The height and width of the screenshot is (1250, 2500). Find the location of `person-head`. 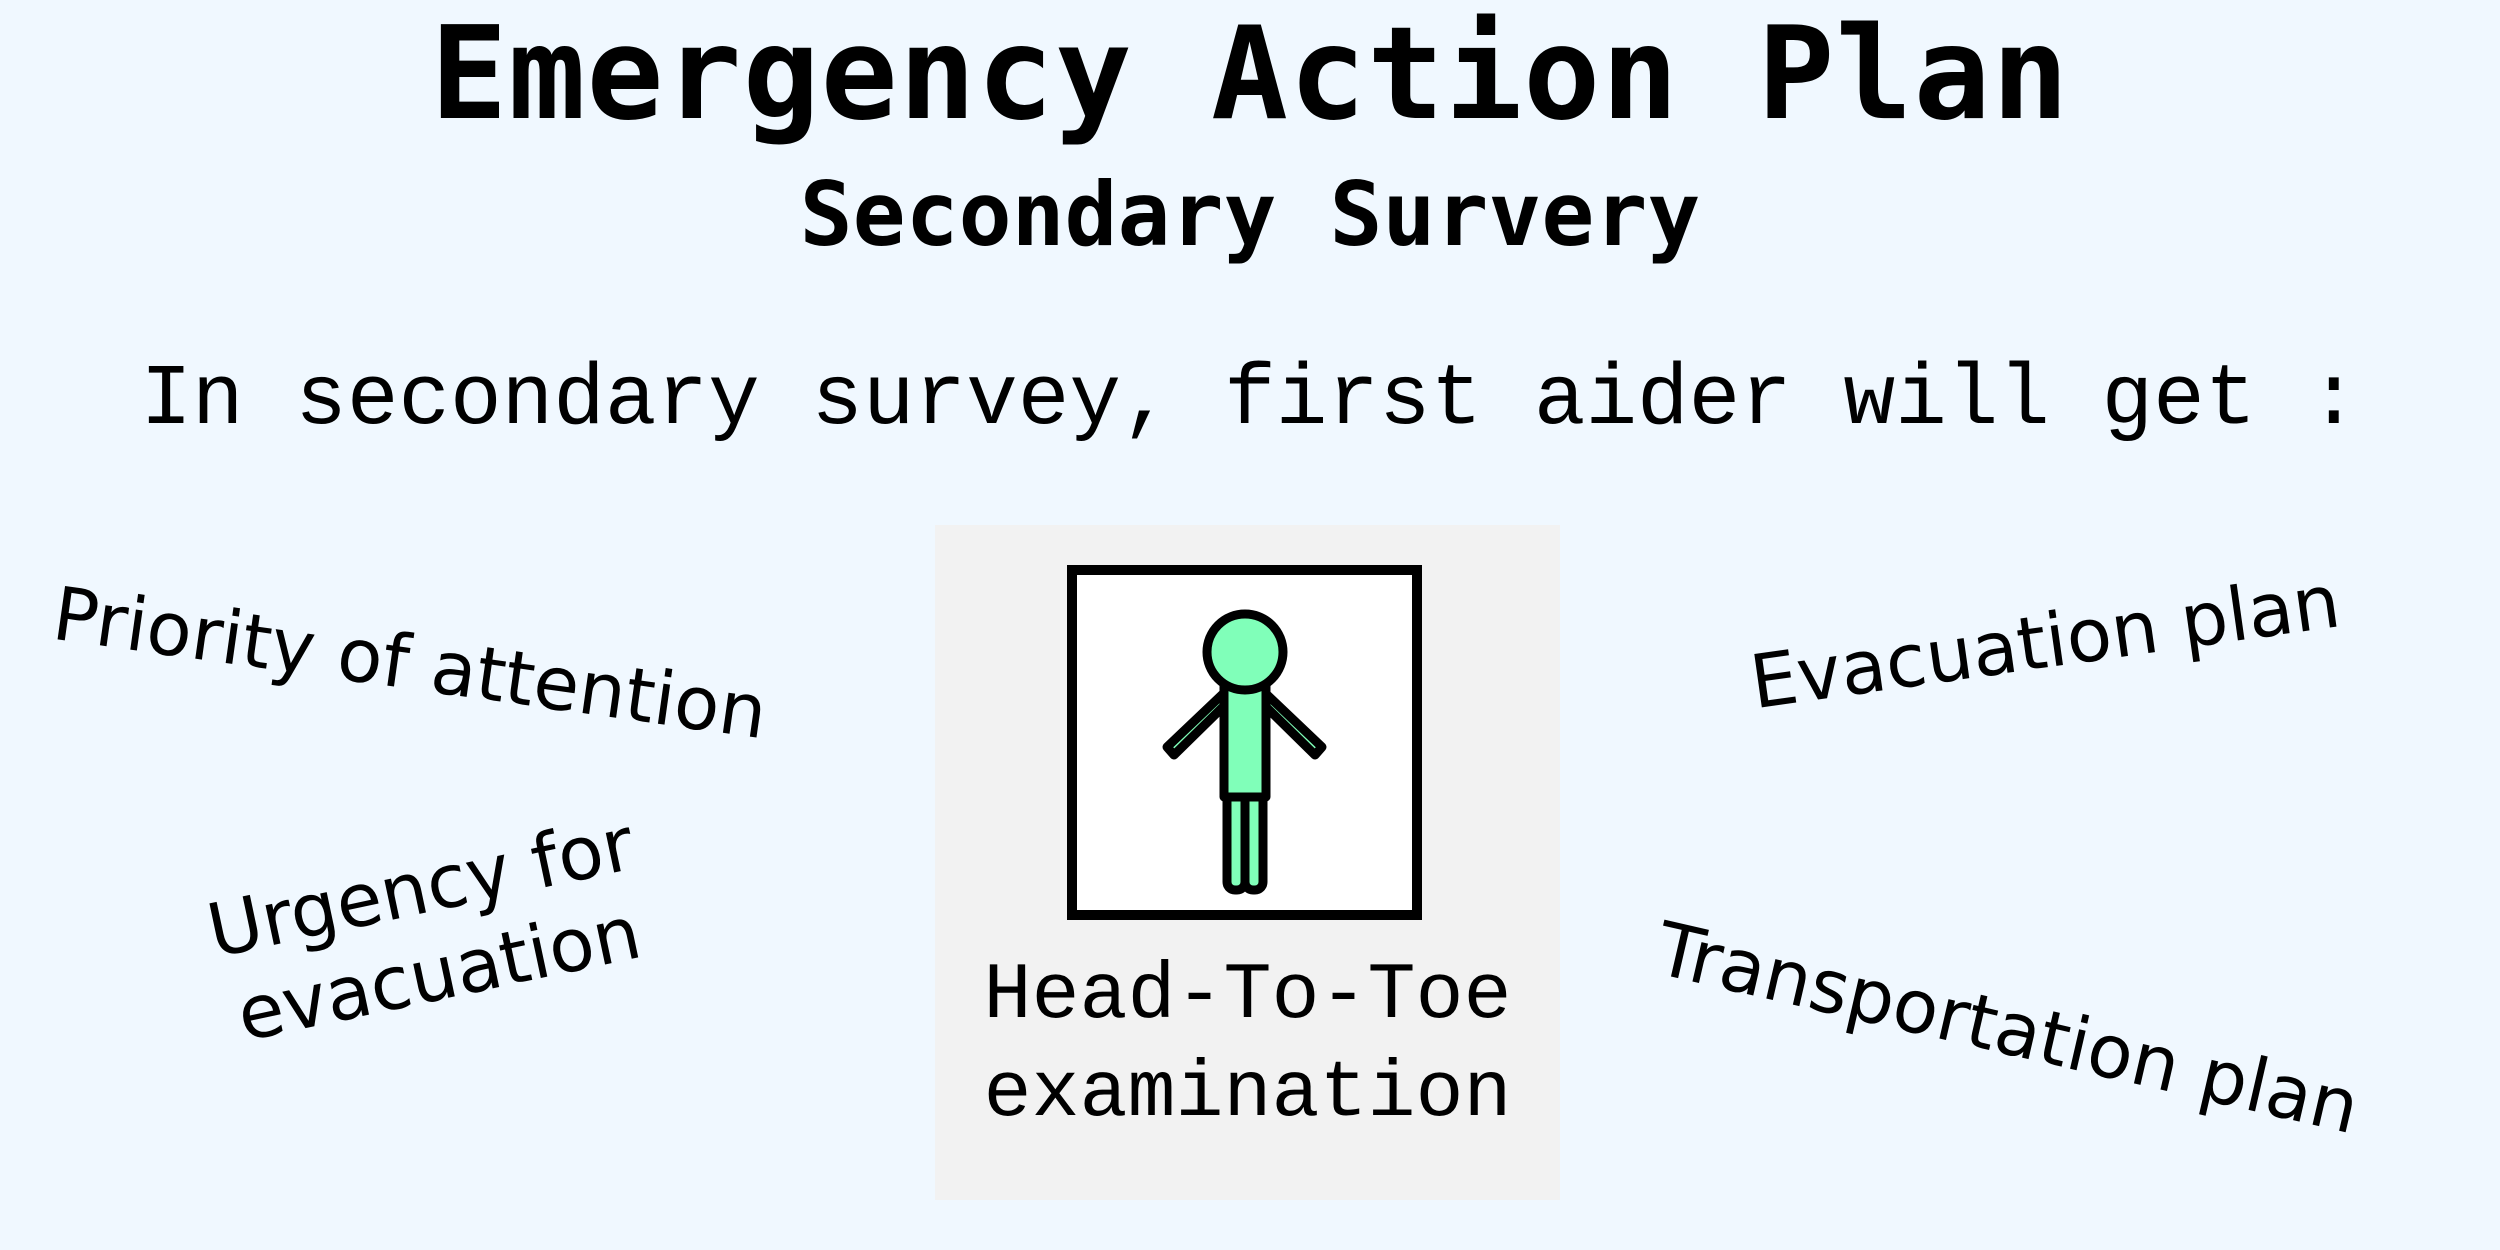

person-head is located at coordinates (1245, 652).